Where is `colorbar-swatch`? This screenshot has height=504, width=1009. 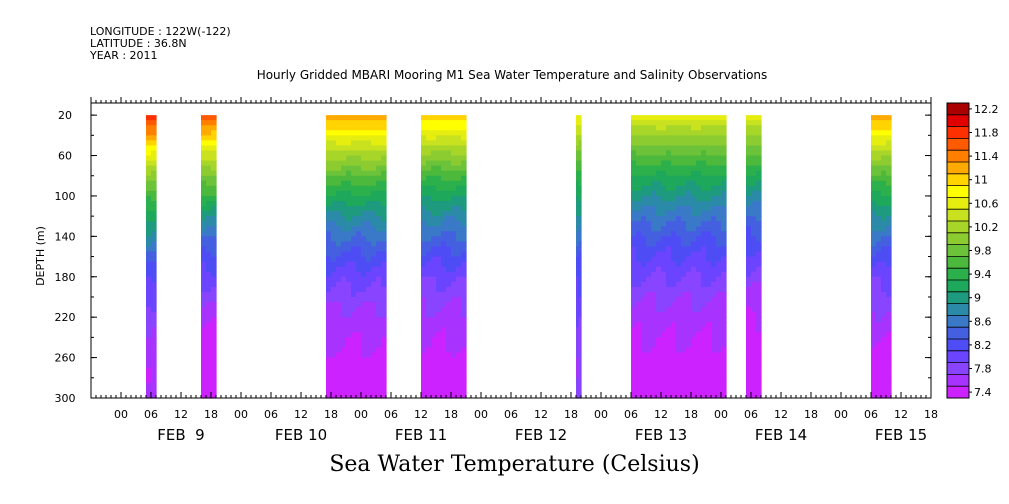 colorbar-swatch is located at coordinates (958, 309).